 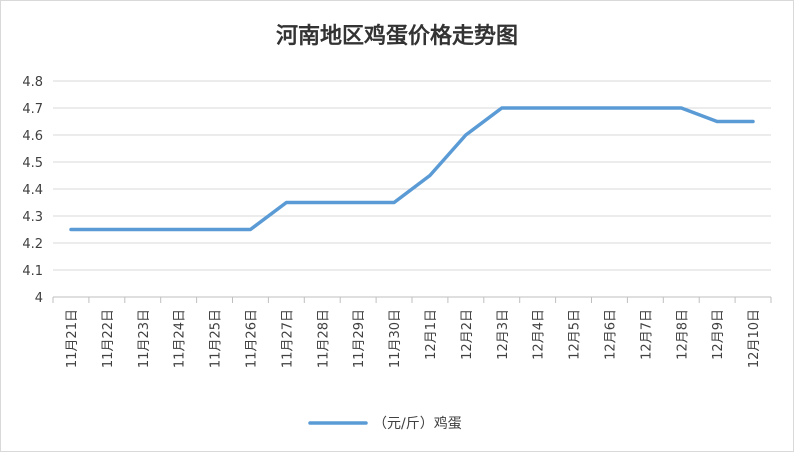 I want to click on y-tick-label: 4.1, so click(x=32, y=271).